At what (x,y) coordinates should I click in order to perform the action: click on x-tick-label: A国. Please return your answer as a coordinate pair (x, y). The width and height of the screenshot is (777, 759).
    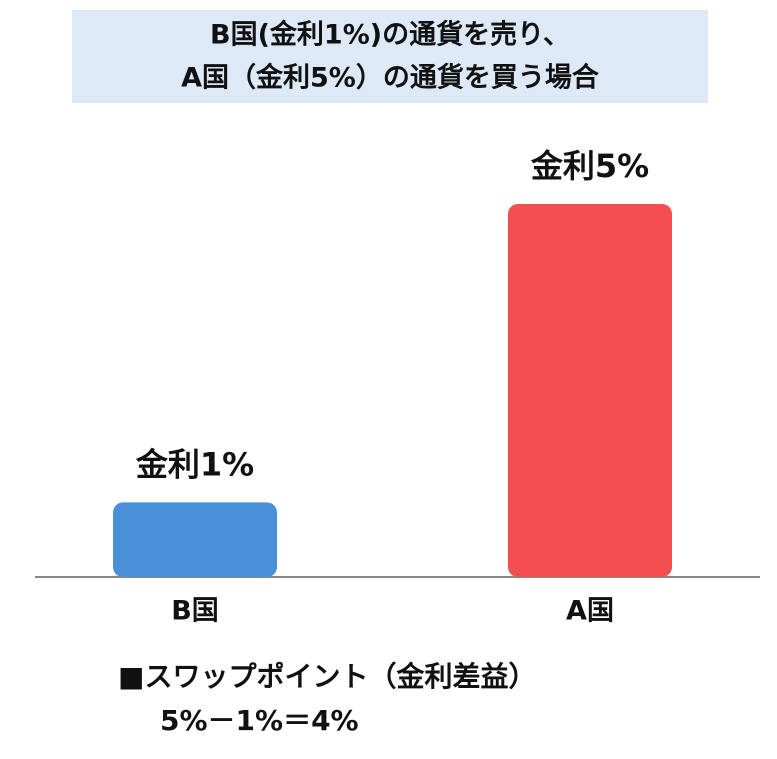
    Looking at the image, I should click on (590, 611).